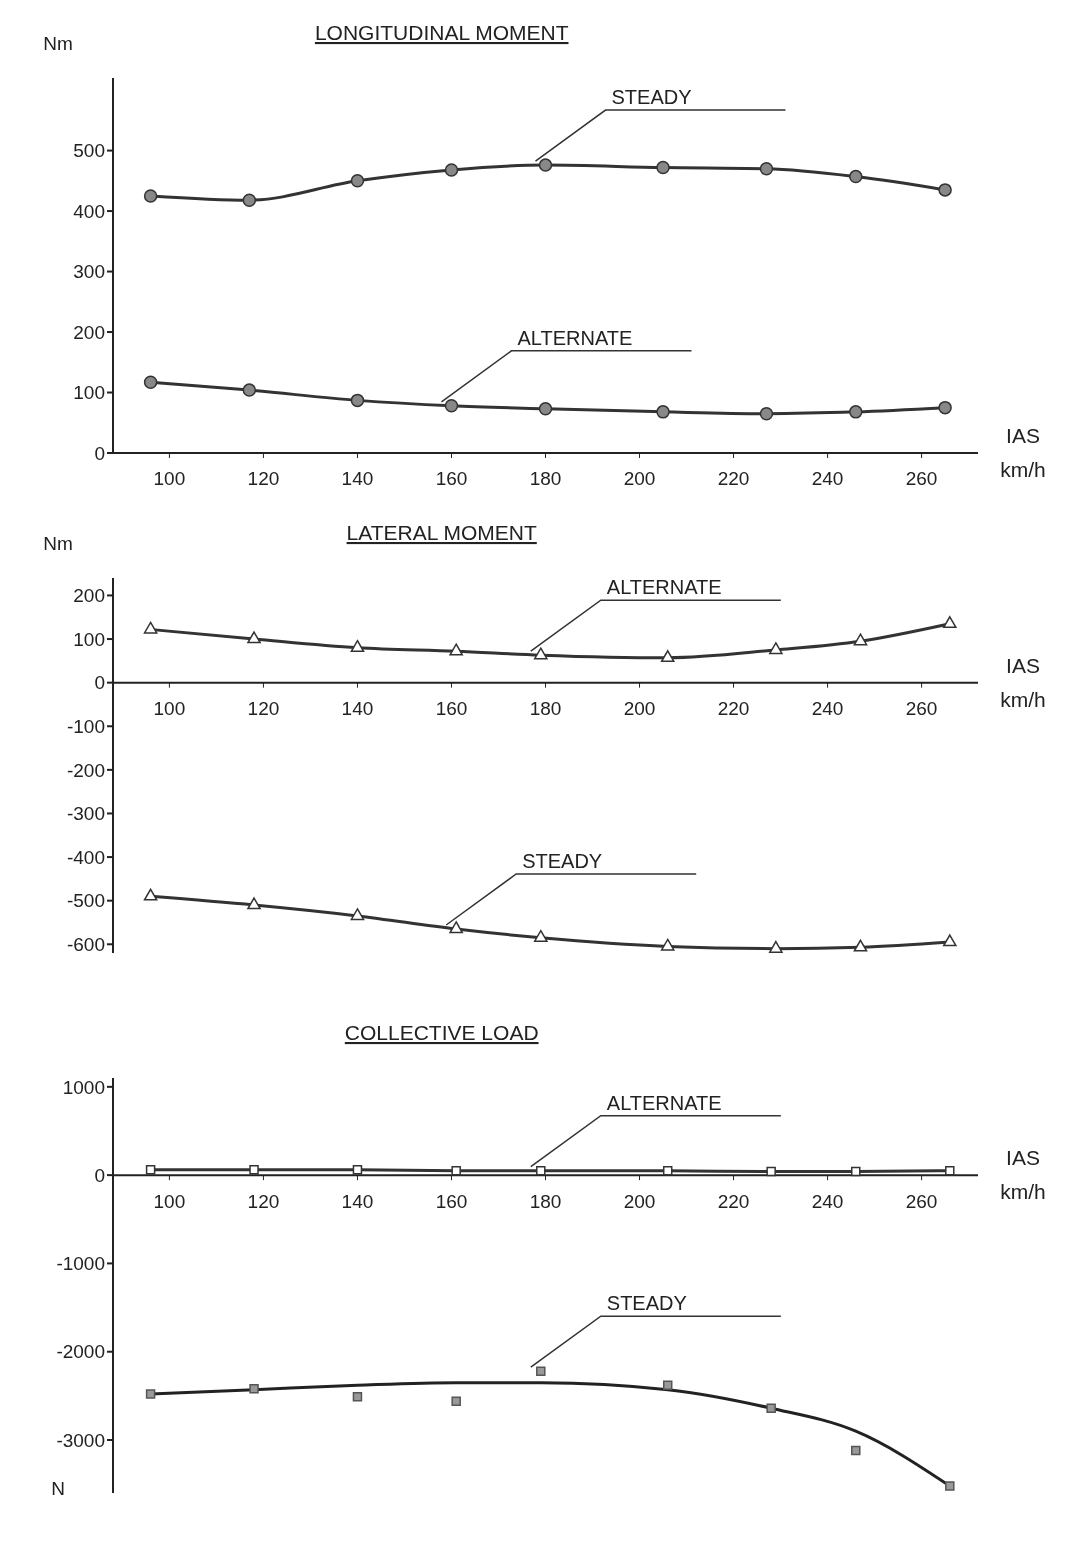  Describe the element at coordinates (80, 1264) in the screenshot. I see `y-tick-label: -1000` at that location.